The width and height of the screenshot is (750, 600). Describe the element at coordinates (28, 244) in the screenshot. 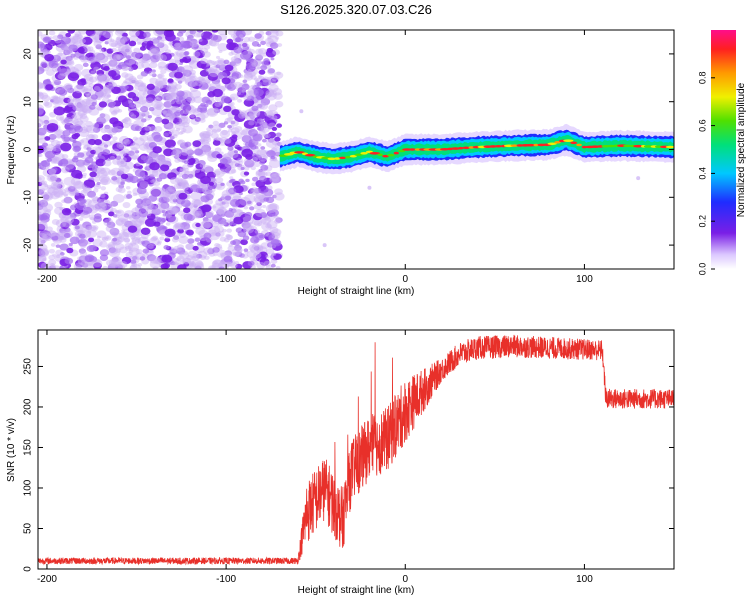

I see `spectrogram-y-tick-label: -20` at that location.